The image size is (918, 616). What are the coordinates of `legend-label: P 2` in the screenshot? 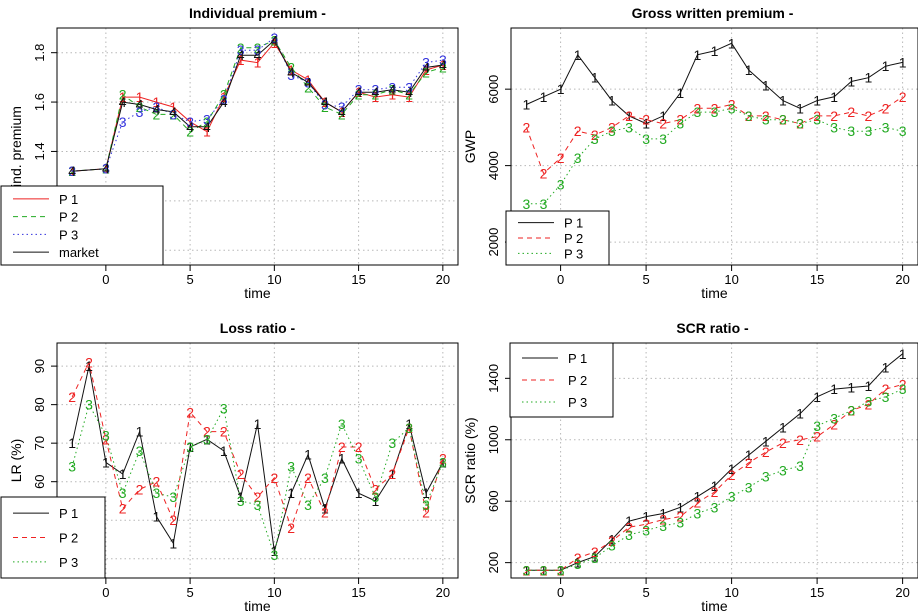 It's located at (68, 538).